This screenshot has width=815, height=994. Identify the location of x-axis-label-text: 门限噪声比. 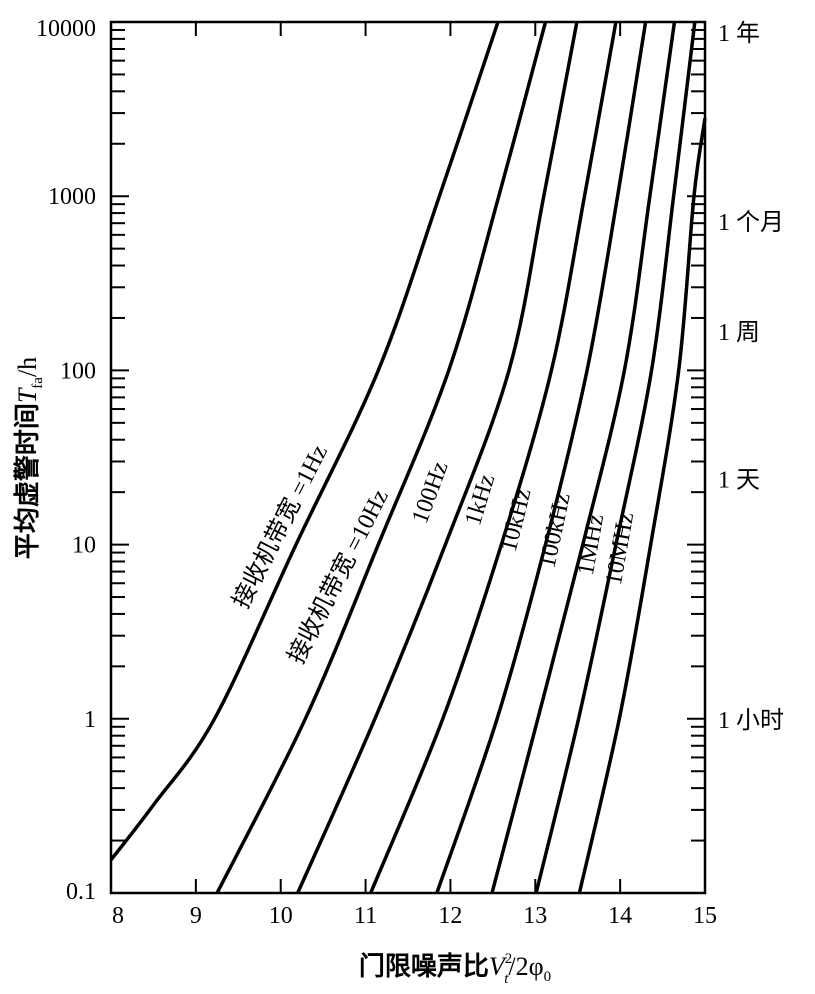
(424, 966).